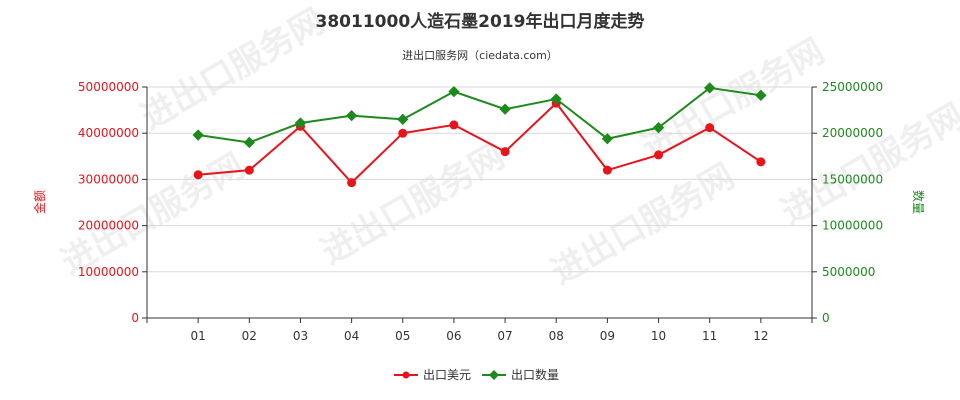 This screenshot has width=960, height=400. I want to click on x-tick-label: 08, so click(556, 336).